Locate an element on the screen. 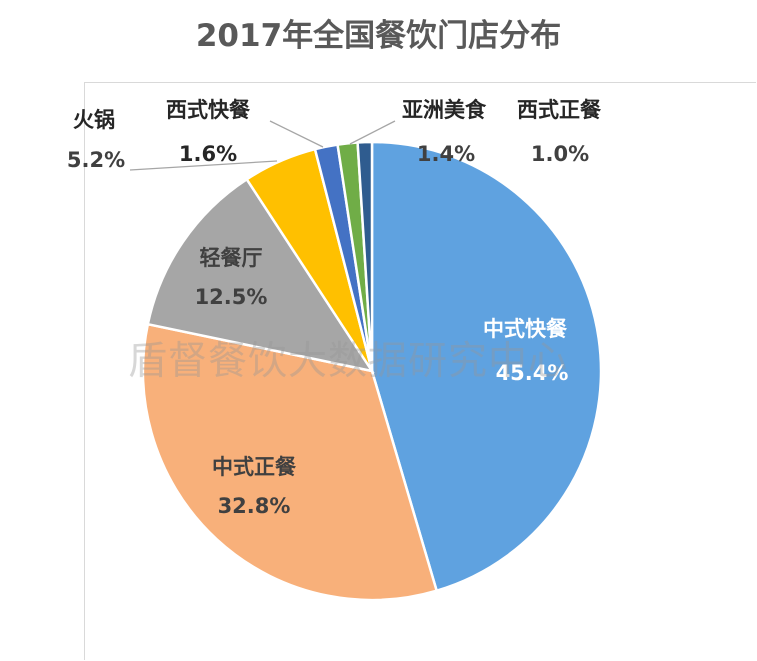  chart-title: 2017年全国餐饮门店分布 is located at coordinates (378, 36).